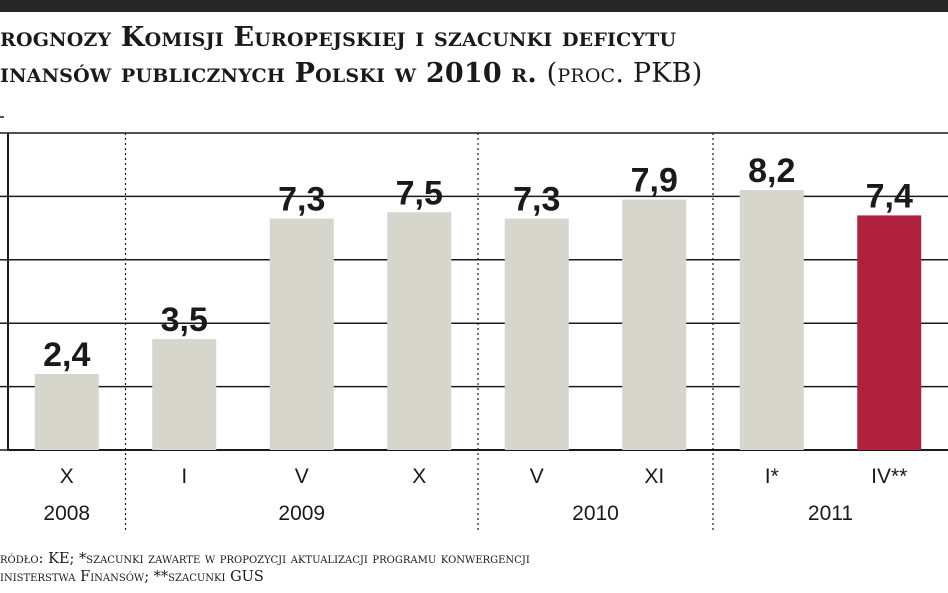 This screenshot has height=593, width=948. Describe the element at coordinates (771, 171) in the screenshot. I see `data-label-6: 8,2` at that location.